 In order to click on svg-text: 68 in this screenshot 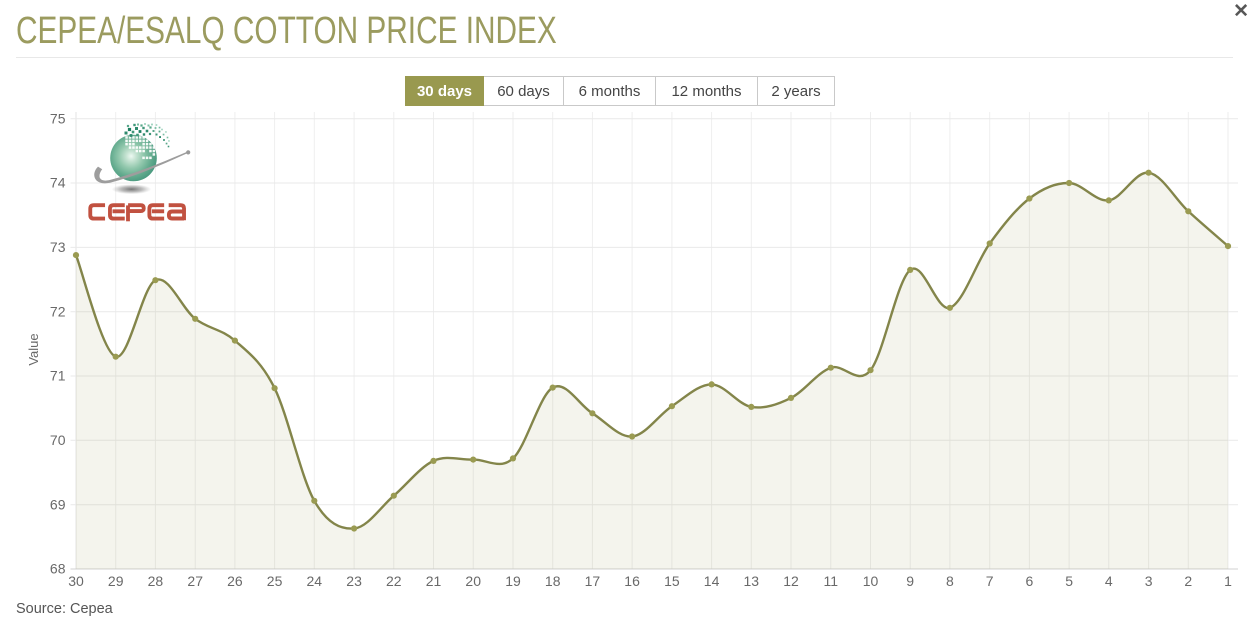, I will do `click(58, 569)`.